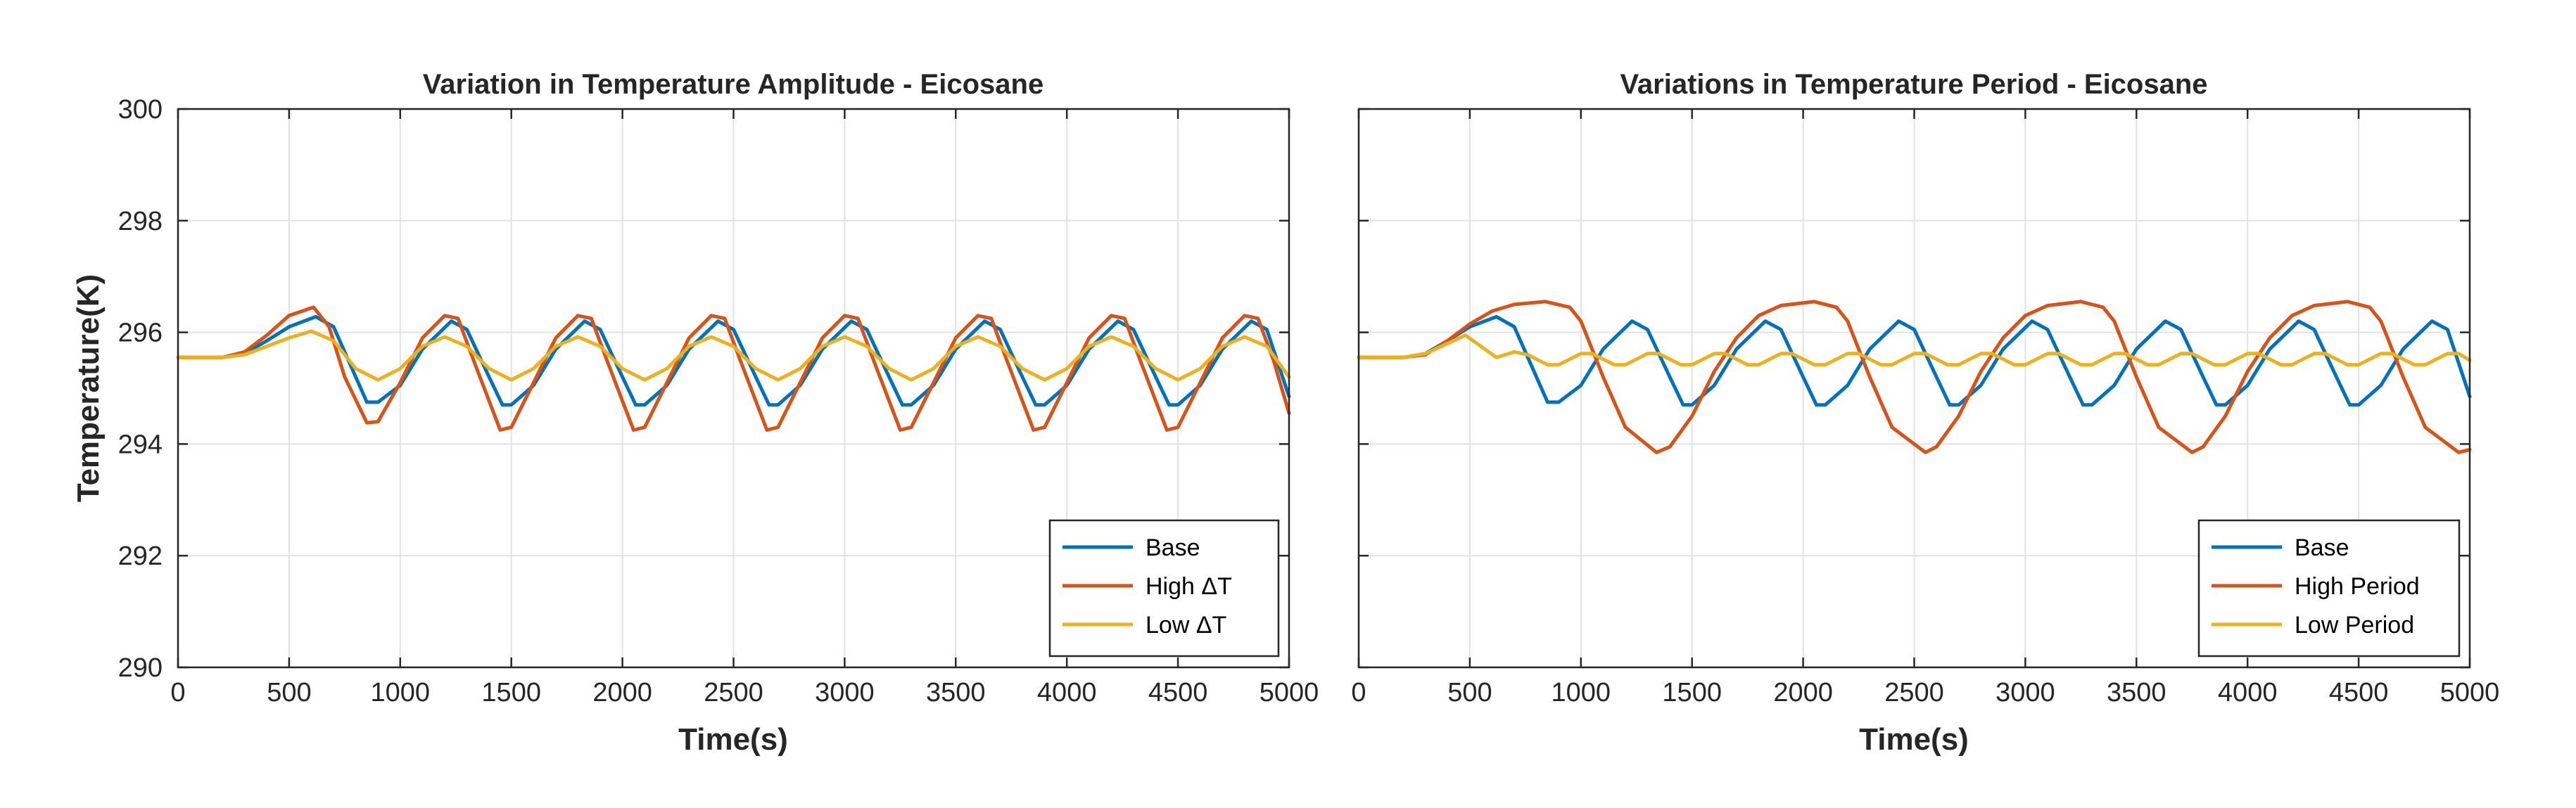 The height and width of the screenshot is (808, 2576). What do you see at coordinates (2354, 625) in the screenshot?
I see `legend-label: Low Period` at bounding box center [2354, 625].